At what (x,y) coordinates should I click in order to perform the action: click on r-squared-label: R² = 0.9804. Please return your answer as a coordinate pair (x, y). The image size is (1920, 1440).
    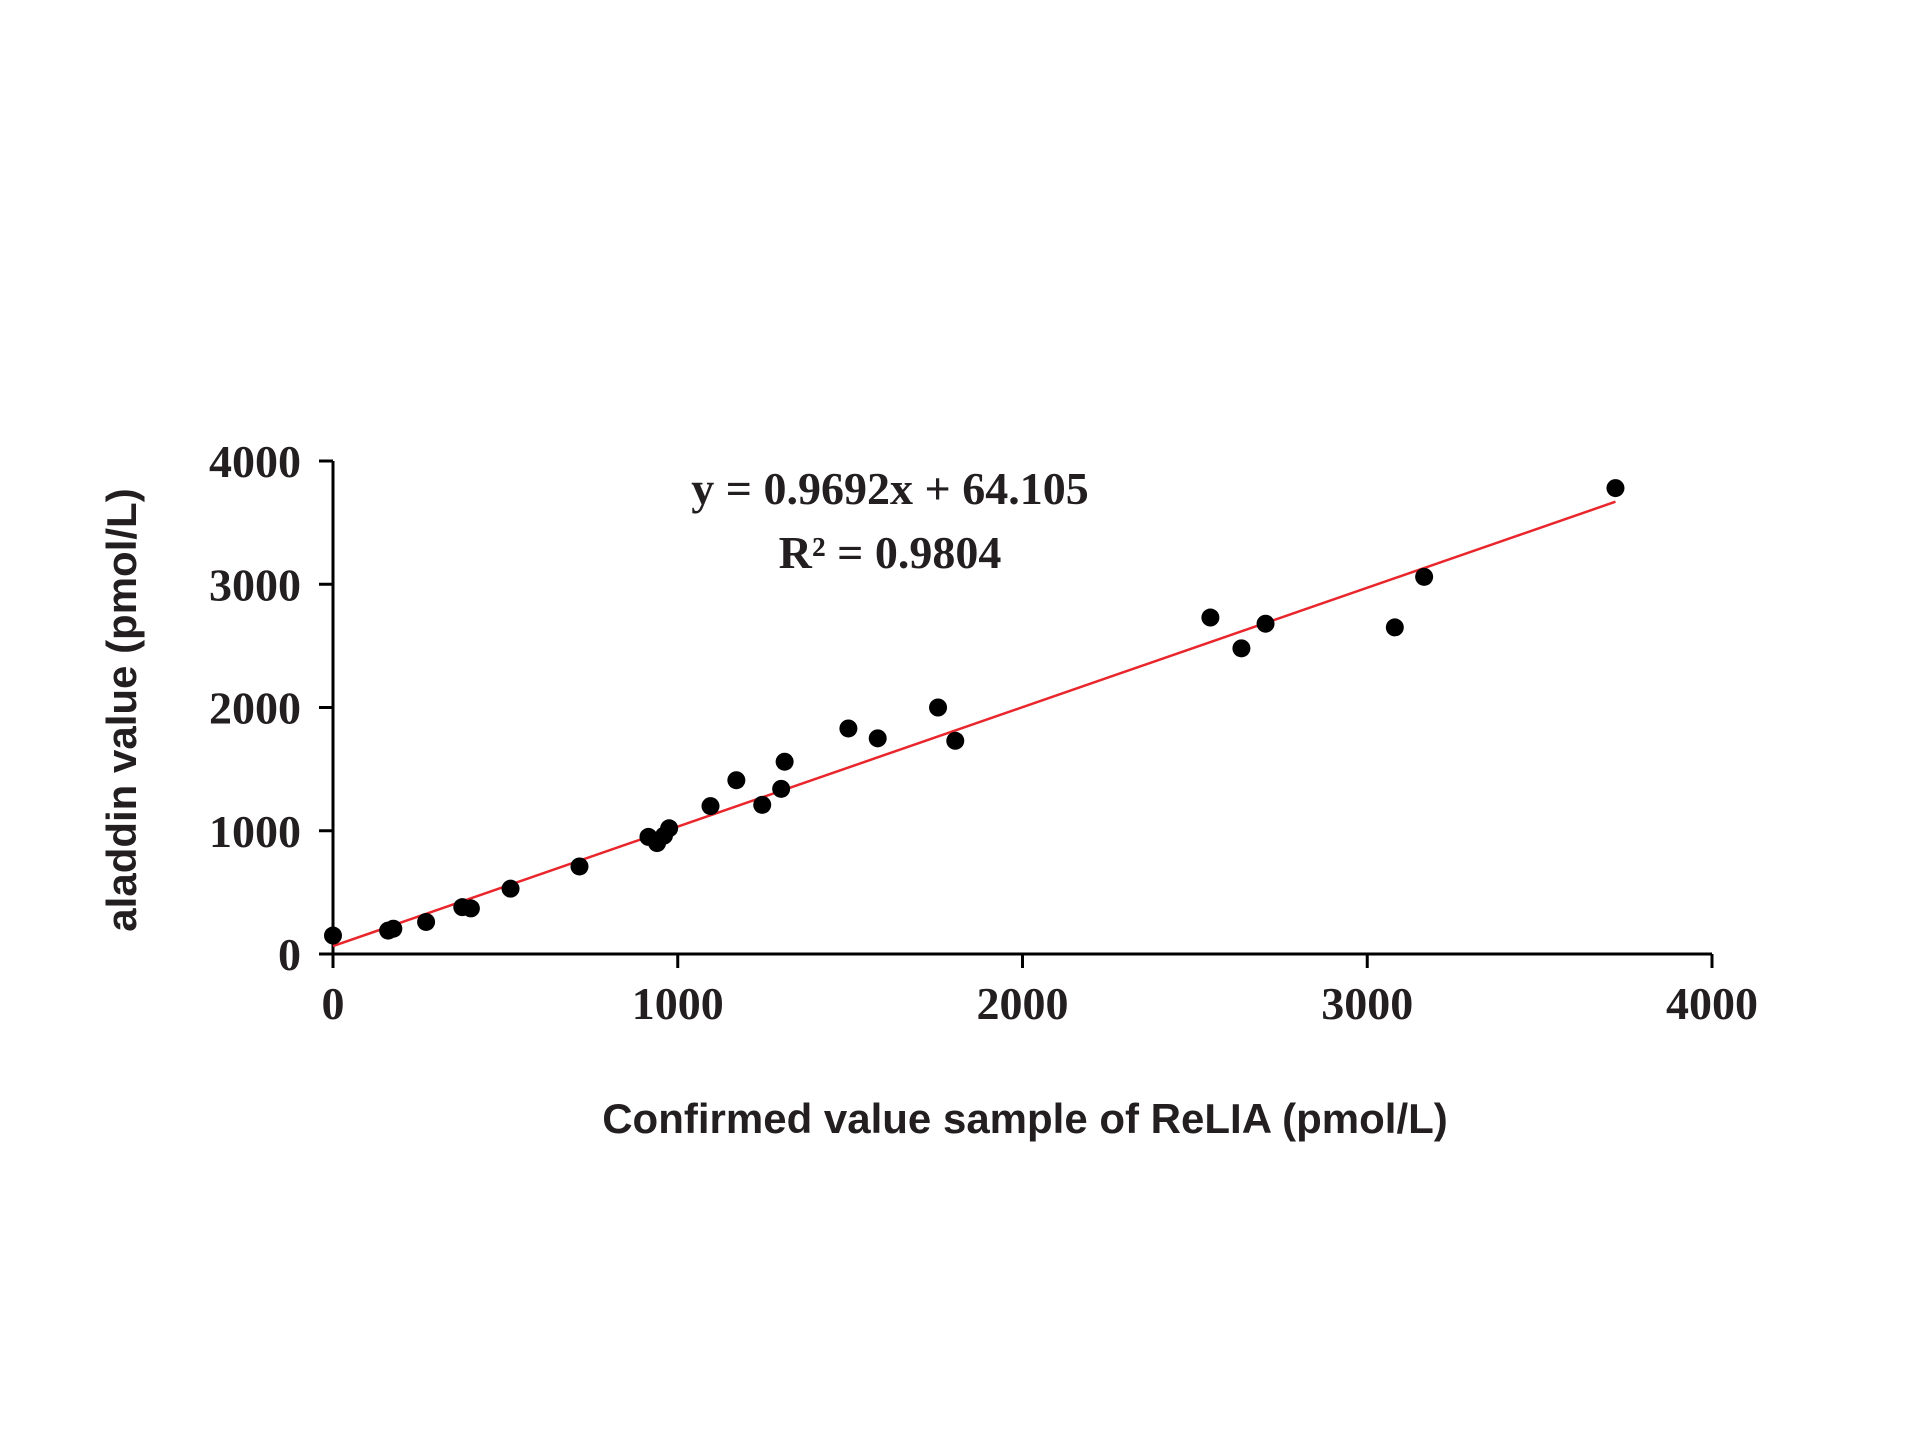
    Looking at the image, I should click on (890, 552).